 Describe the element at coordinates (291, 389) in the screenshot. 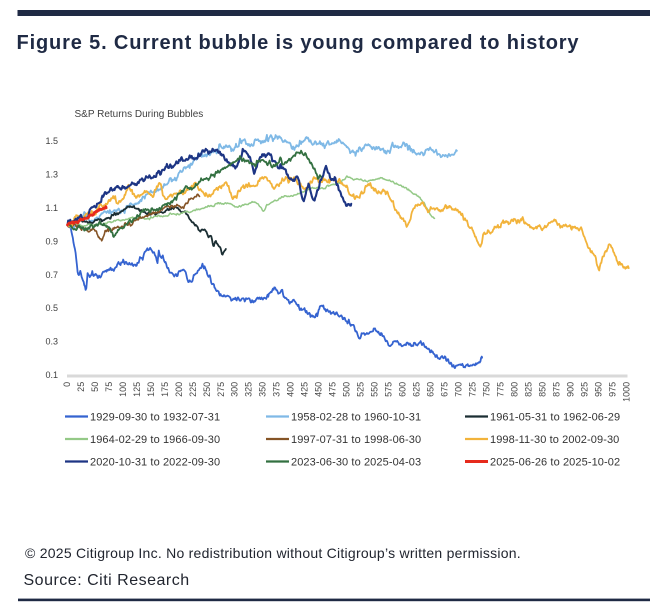

I see `svg-text: 400` at that location.